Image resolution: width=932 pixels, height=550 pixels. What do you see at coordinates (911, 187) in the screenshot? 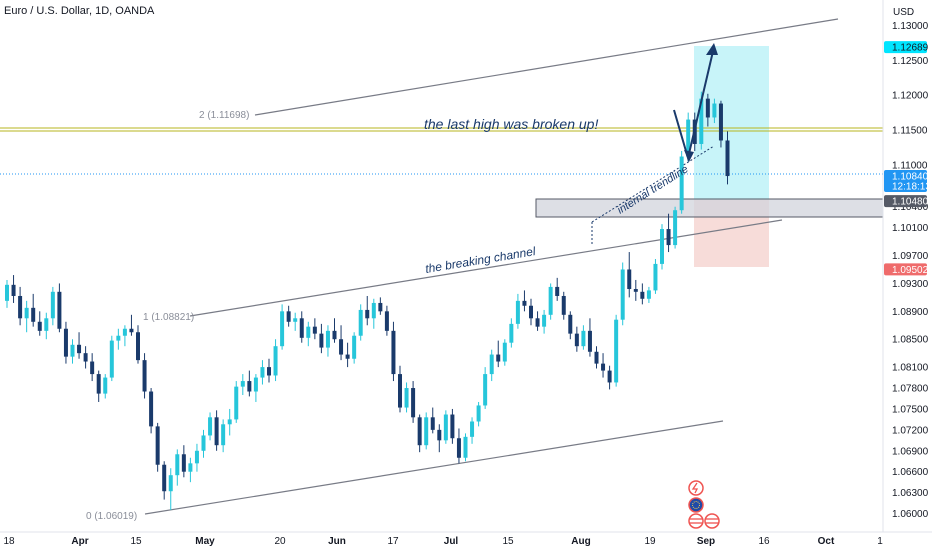
I see `last-price-badge-sublabel: 12:18:13` at bounding box center [911, 187].